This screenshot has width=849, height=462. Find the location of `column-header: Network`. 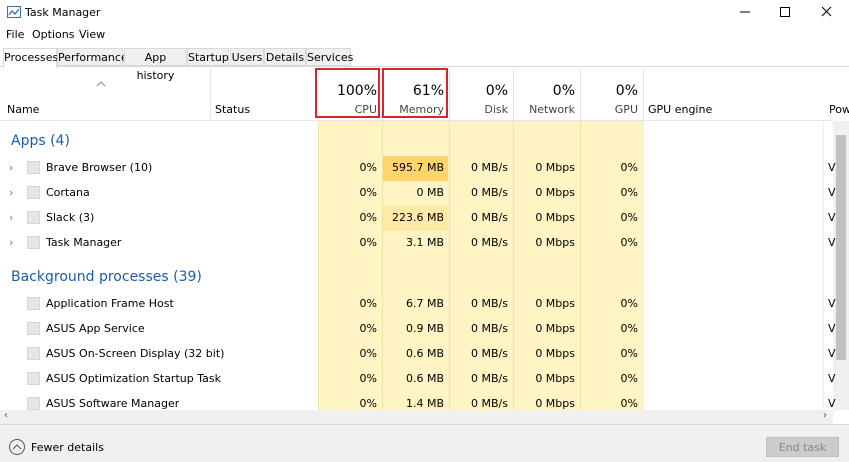

column-header: Network is located at coordinates (552, 109).